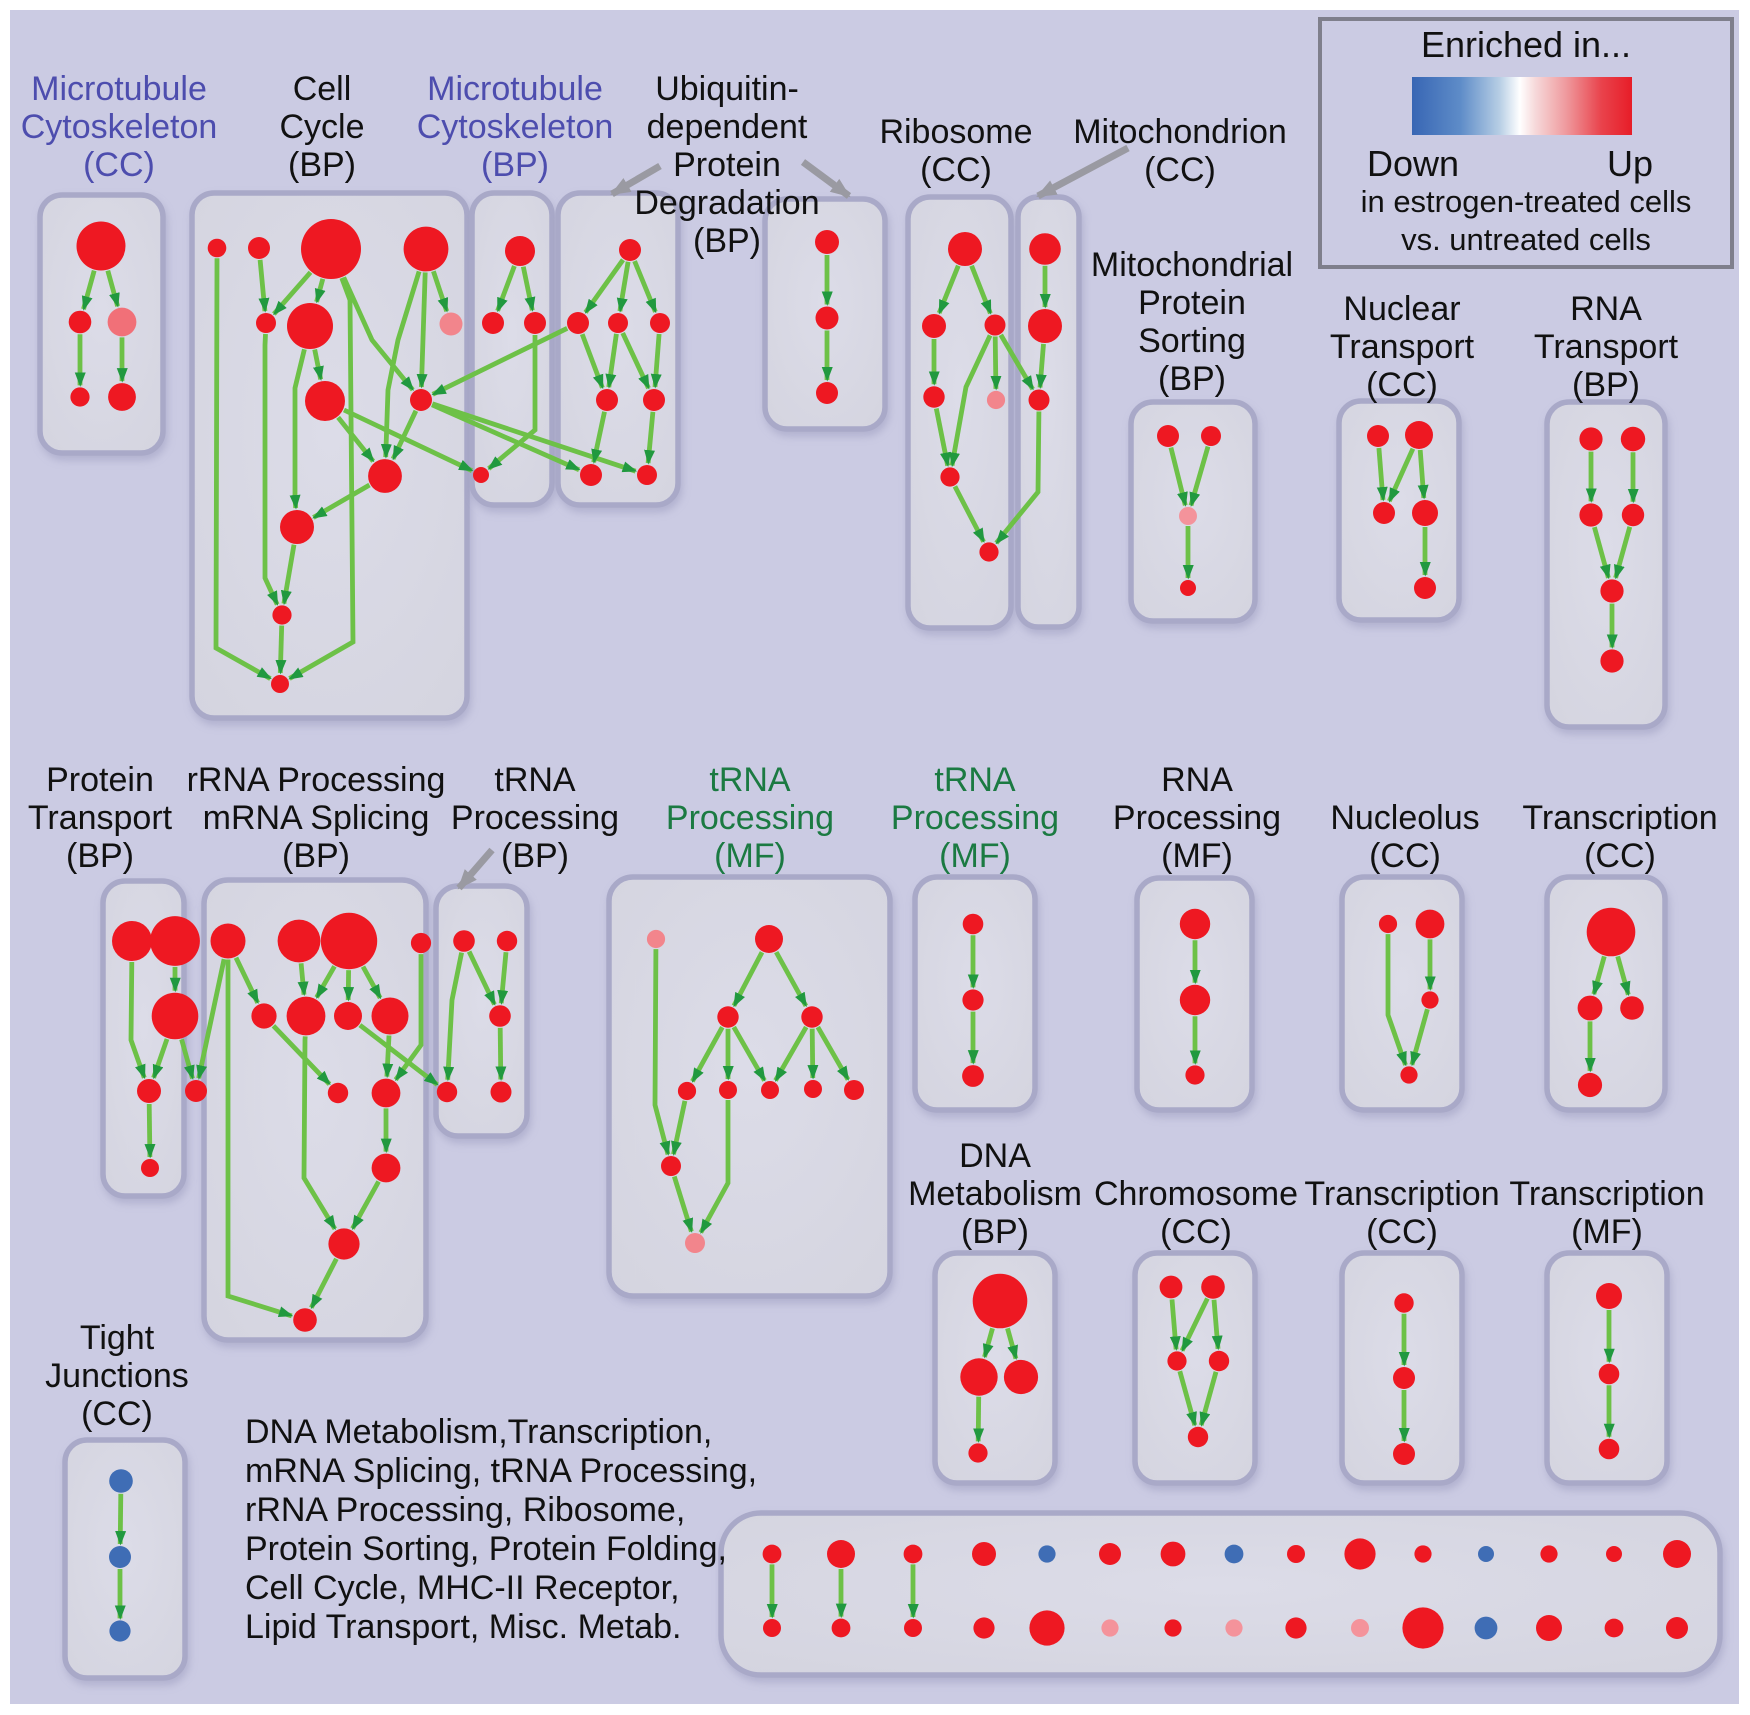  I want to click on svg-text: Degradation, so click(726, 203).